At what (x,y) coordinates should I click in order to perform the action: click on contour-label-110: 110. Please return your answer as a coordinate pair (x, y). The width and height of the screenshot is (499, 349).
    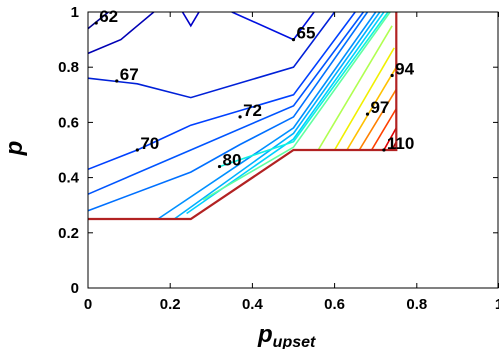
    Looking at the image, I should click on (400, 143).